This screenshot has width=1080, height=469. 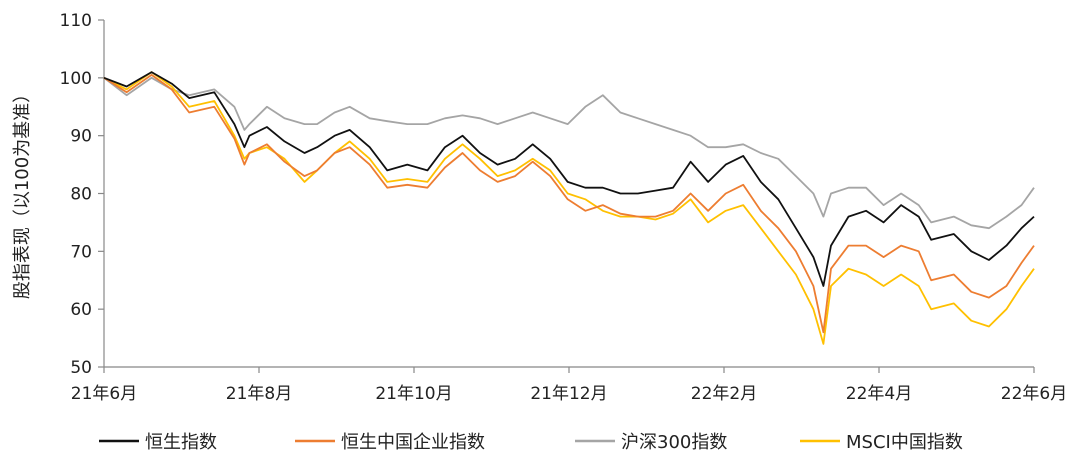 What do you see at coordinates (724, 394) in the screenshot?
I see `x-tick-label: 22年2月` at bounding box center [724, 394].